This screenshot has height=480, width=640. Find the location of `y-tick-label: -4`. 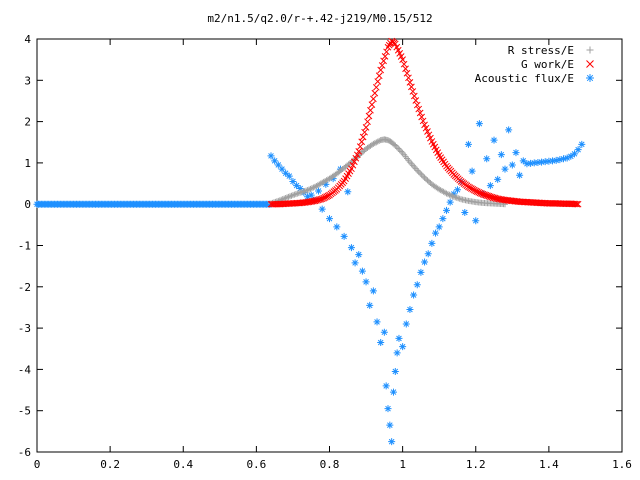

y-tick-label: -4 is located at coordinates (25, 369).